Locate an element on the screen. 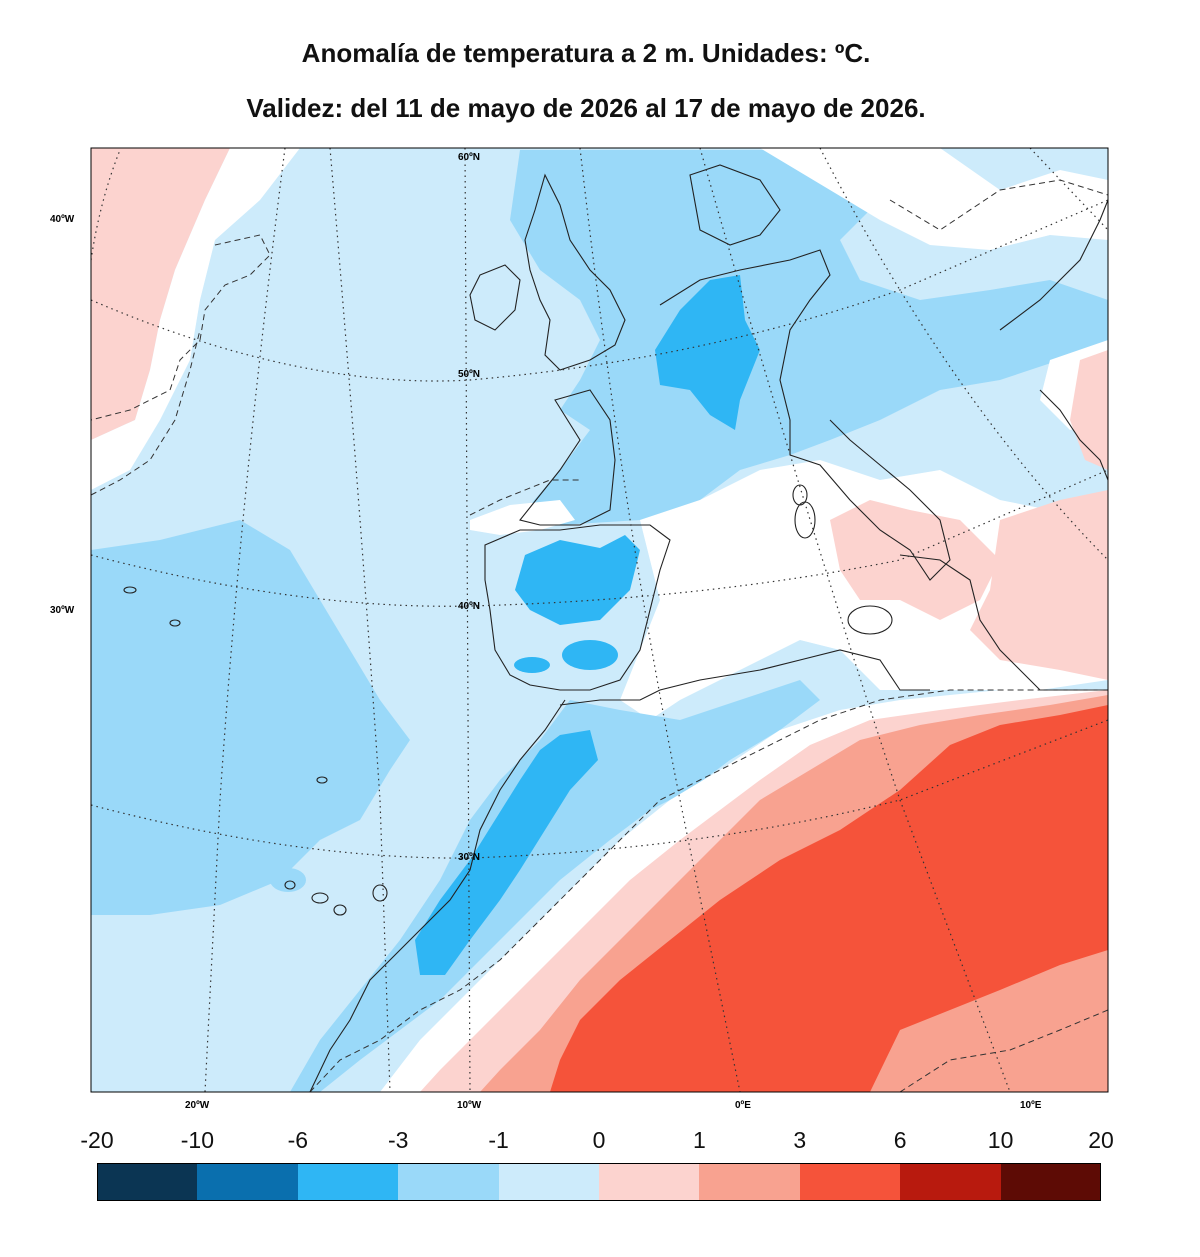 This screenshot has height=1257, width=1200. warm-anomaly-central-mediterranean is located at coordinates (915, 560).